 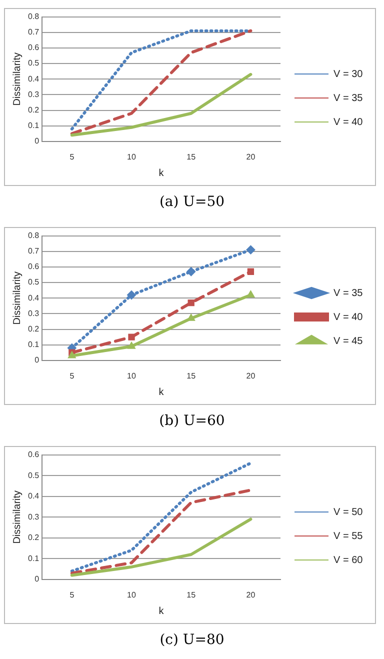 I want to click on text: (c) U=80, so click(x=192, y=640).